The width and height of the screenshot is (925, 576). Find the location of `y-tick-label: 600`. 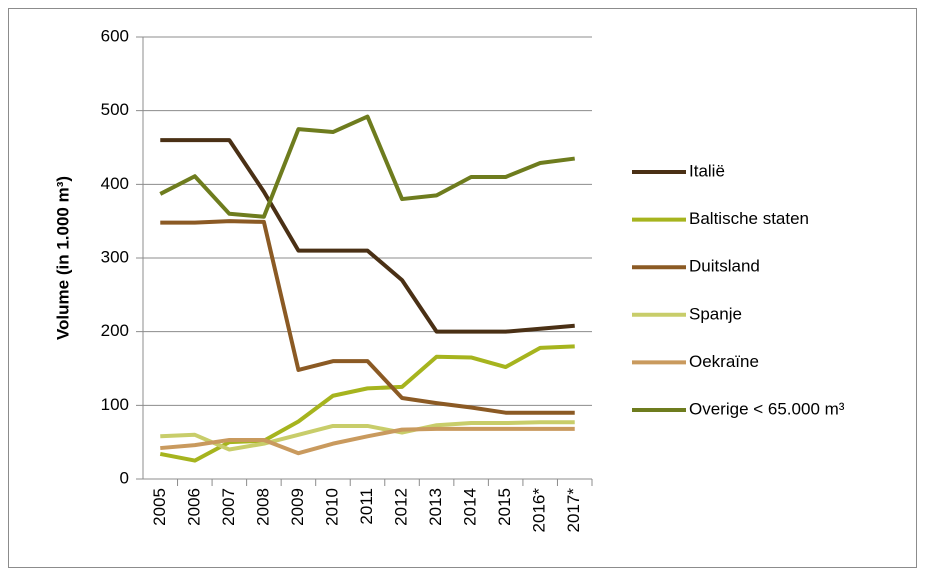

y-tick-label: 600 is located at coordinates (115, 35).